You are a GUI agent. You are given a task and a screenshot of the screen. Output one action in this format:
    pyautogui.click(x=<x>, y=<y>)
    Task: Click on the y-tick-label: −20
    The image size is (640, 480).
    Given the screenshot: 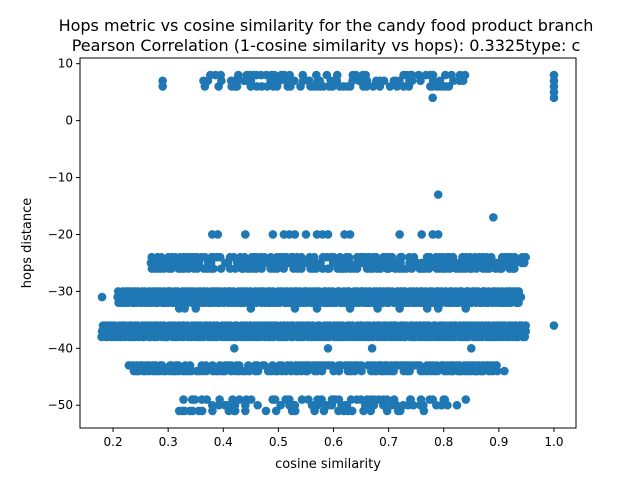 What is the action you would take?
    pyautogui.click(x=60, y=234)
    